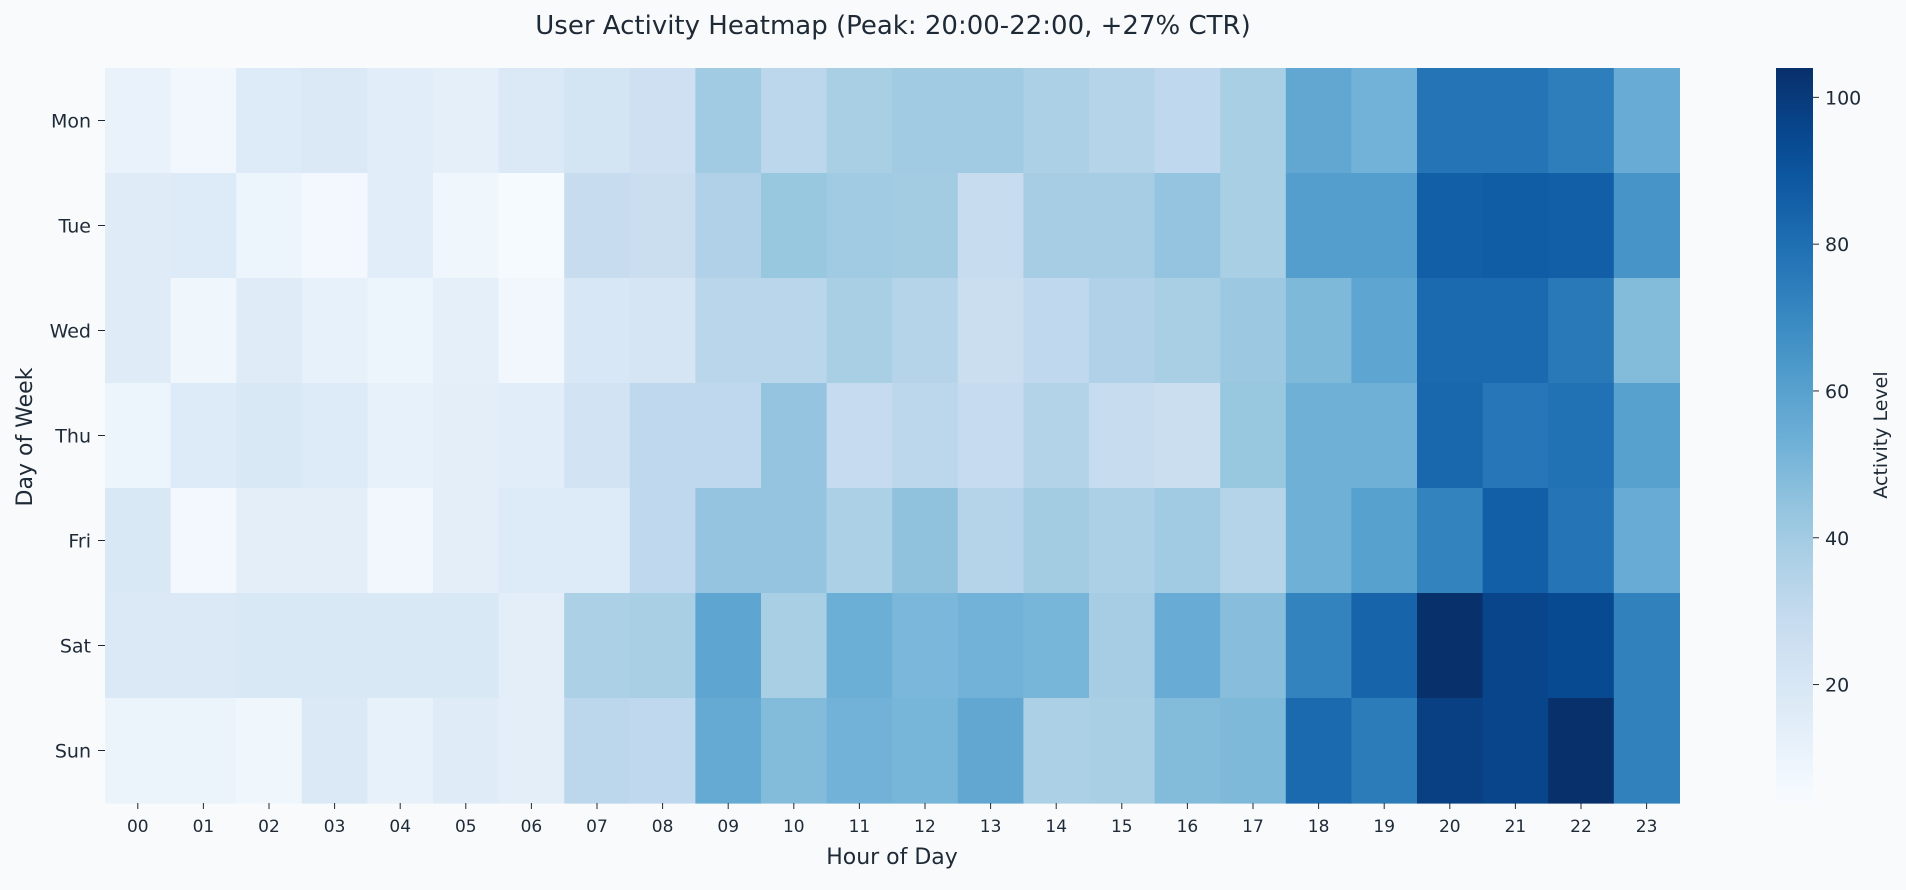 The image size is (1906, 890). I want to click on x-tick-label: 04, so click(400, 827).